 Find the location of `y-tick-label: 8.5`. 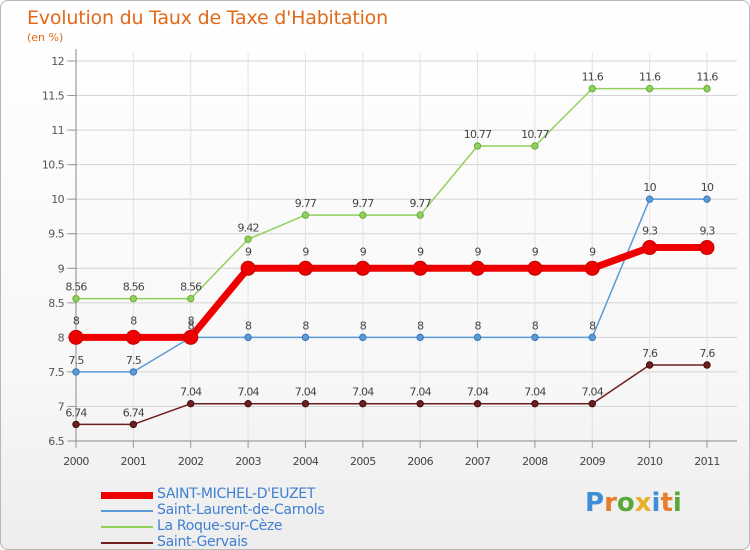

y-tick-label: 8.5 is located at coordinates (56, 303).